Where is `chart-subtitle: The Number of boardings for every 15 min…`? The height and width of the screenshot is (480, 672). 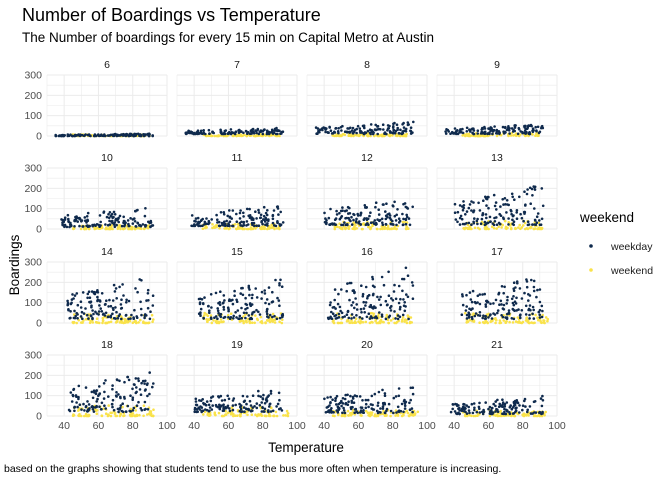
chart-subtitle: The Number of boardings for every 15 min… is located at coordinates (228, 37).